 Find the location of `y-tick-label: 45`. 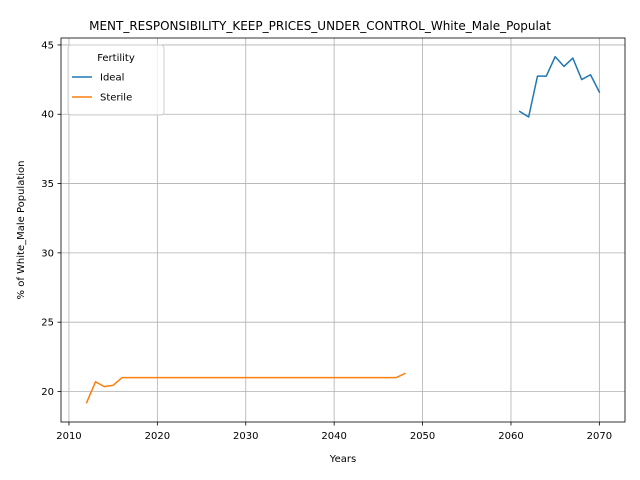

y-tick-label: 45 is located at coordinates (47, 45).